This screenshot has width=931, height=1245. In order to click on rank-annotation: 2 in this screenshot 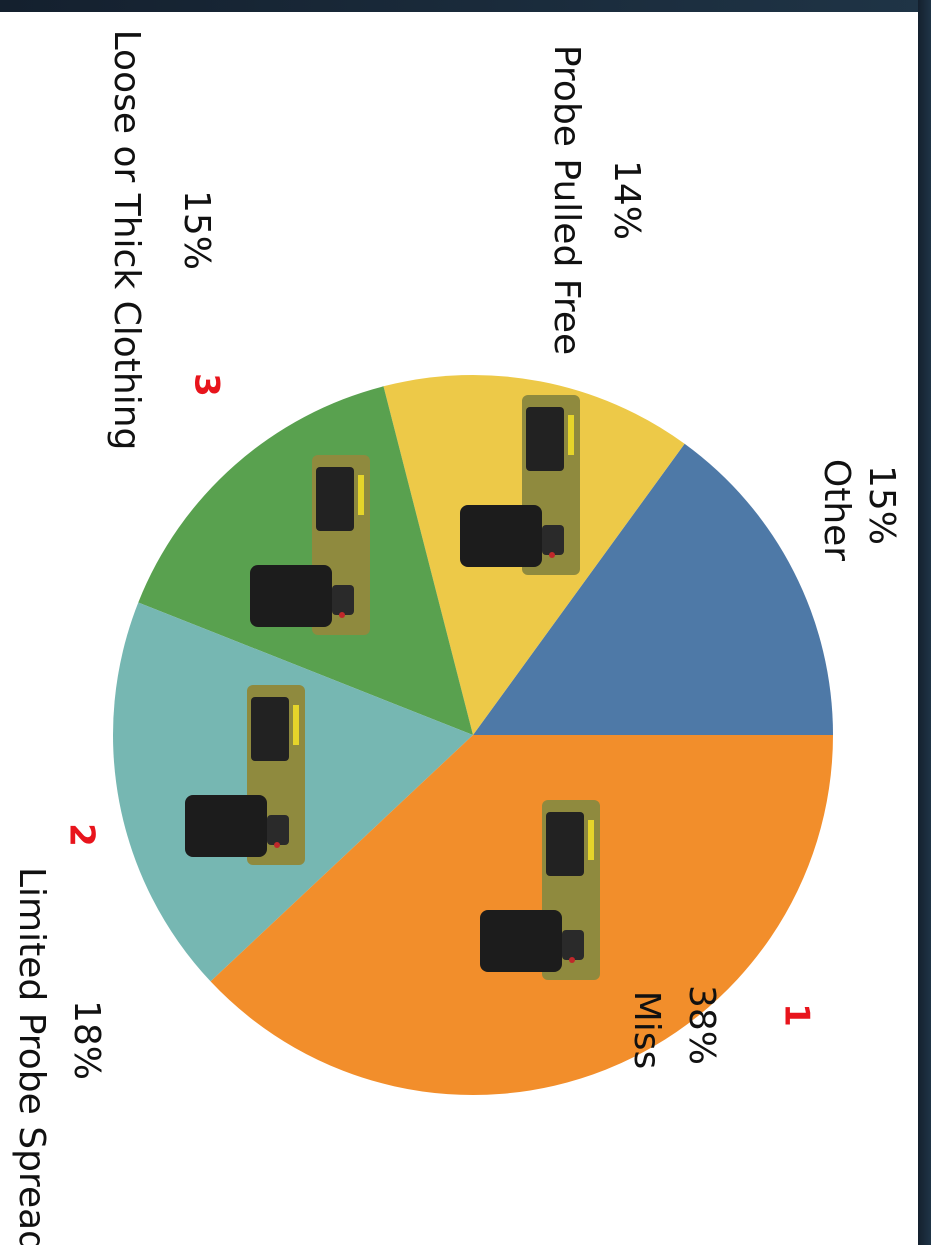, I will do `click(82, 835)`.